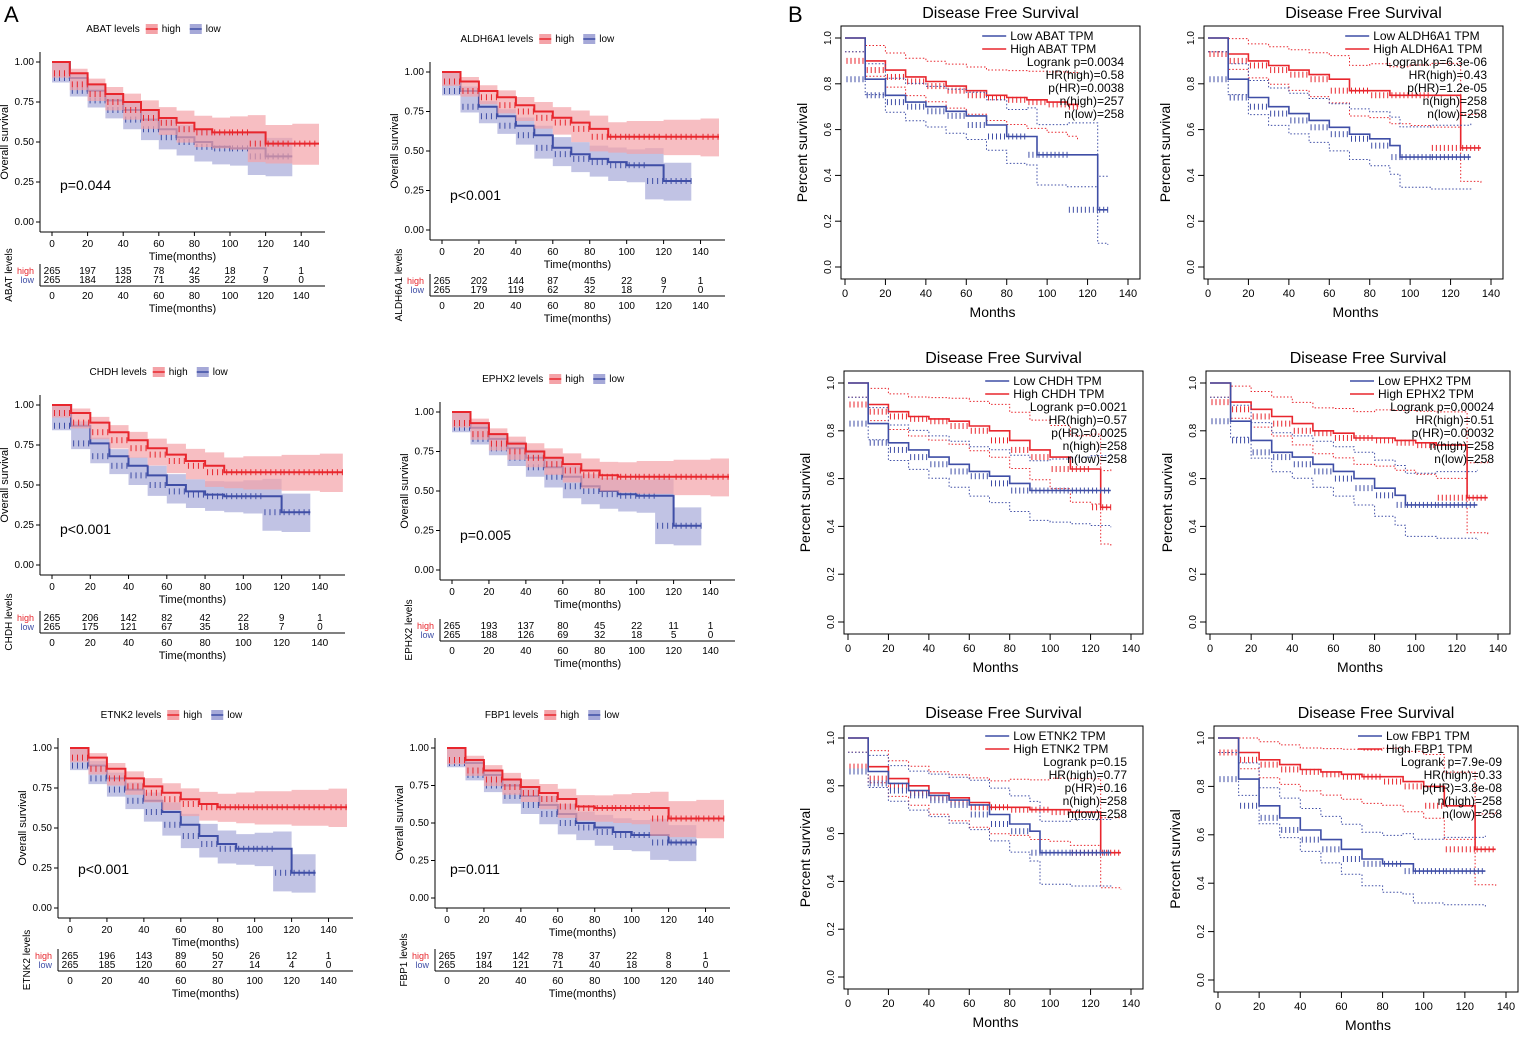 The image size is (1535, 1039). What do you see at coordinates (669, 956) in the screenshot?
I see `risk-high-count: 8` at bounding box center [669, 956].